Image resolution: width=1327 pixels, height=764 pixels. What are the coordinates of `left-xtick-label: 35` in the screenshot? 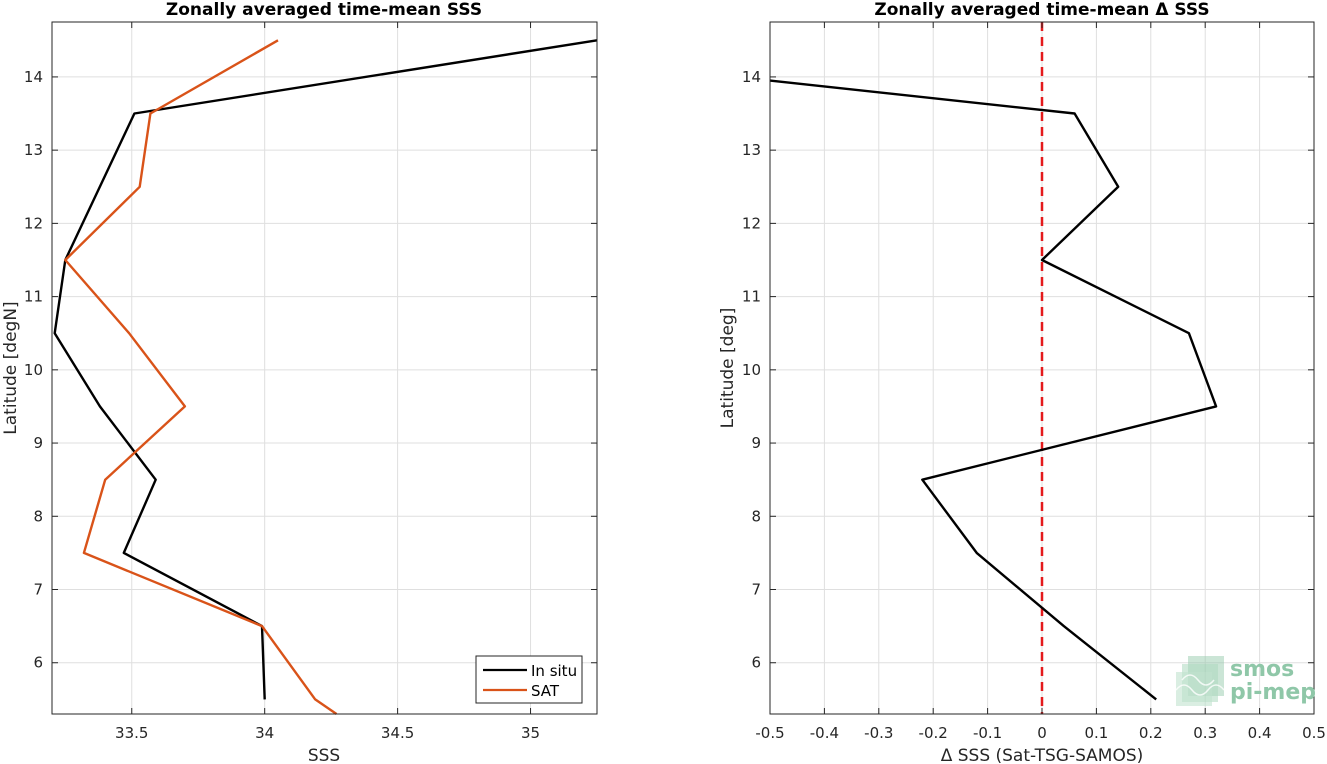 It's located at (530, 733).